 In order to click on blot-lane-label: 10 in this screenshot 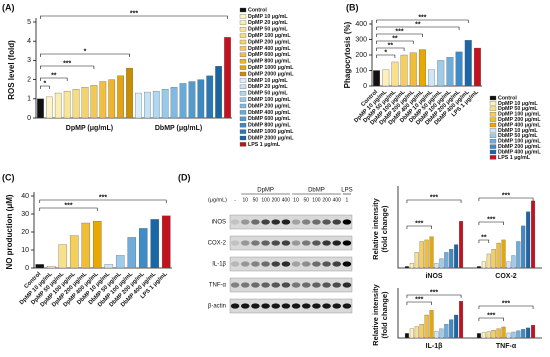, I will do `click(296, 200)`.